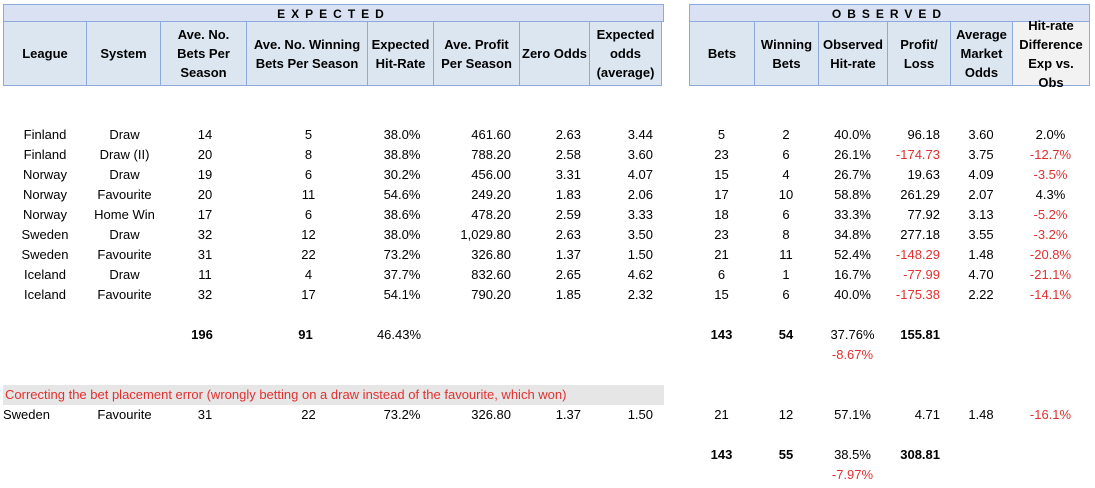  Describe the element at coordinates (981, 214) in the screenshot. I see `table-cell: 3.13` at that location.